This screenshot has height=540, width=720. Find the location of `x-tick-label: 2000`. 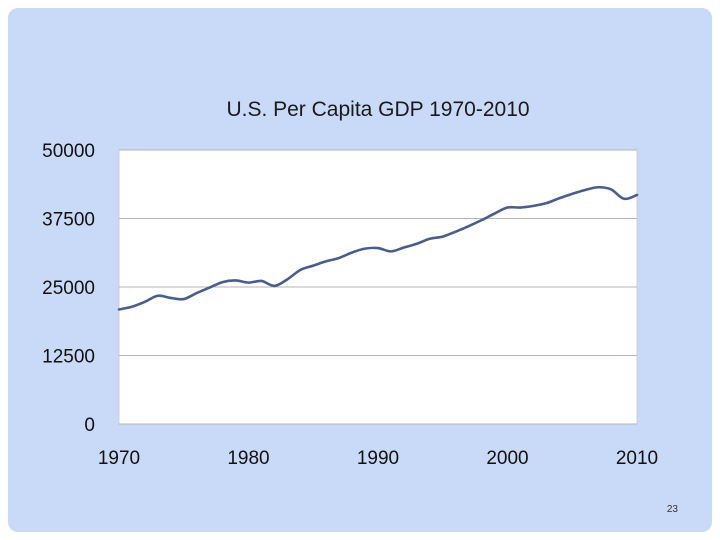

x-tick-label: 2000 is located at coordinates (507, 458).